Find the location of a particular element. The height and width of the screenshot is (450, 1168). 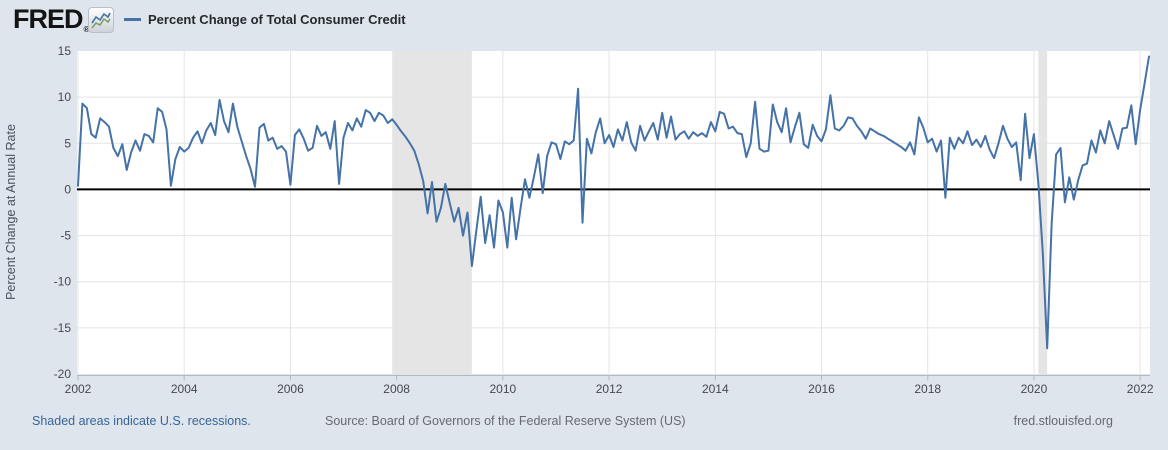

x-tick-label: 2004 is located at coordinates (184, 389).